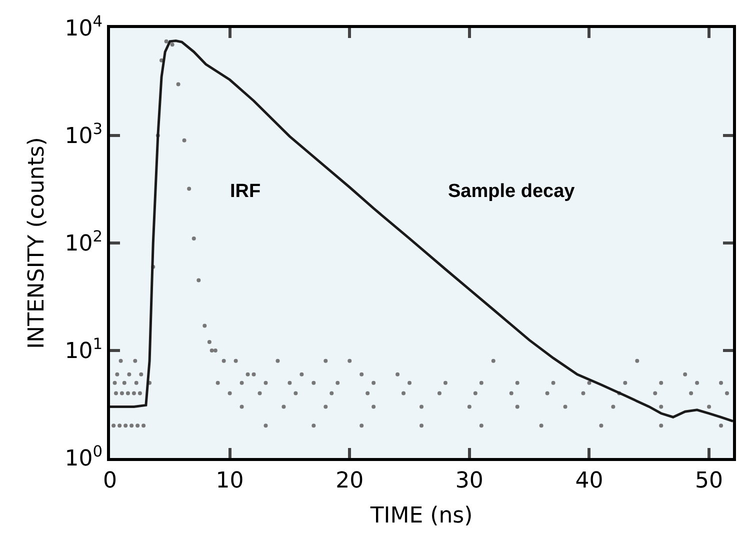 This screenshot has height=543, width=748. What do you see at coordinates (245, 191) in the screenshot?
I see `annotation: IRF` at bounding box center [245, 191].